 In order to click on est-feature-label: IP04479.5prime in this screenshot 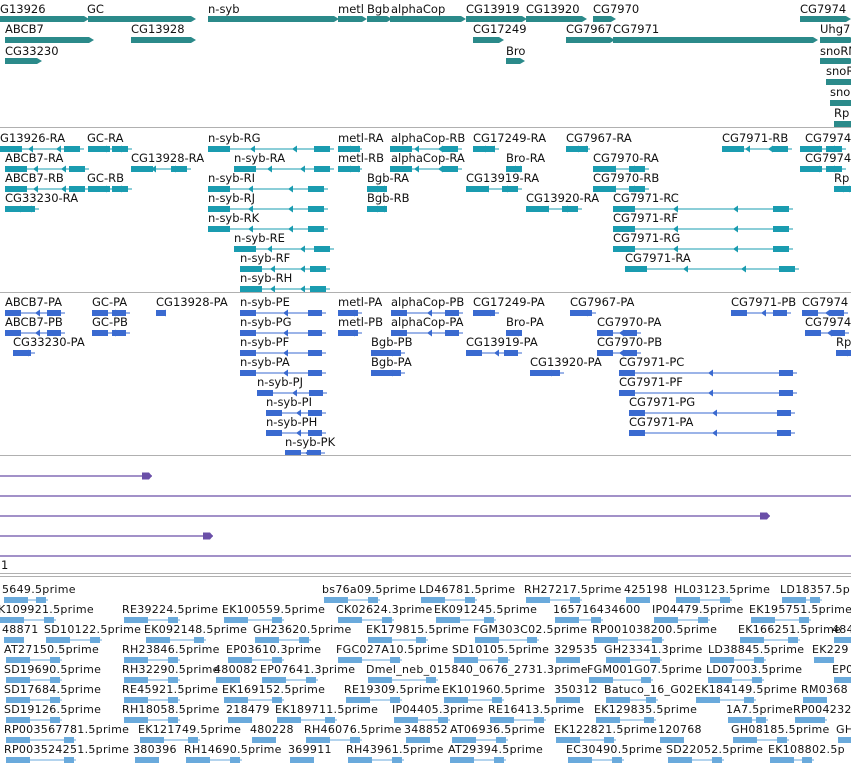, I will do `click(698, 609)`.